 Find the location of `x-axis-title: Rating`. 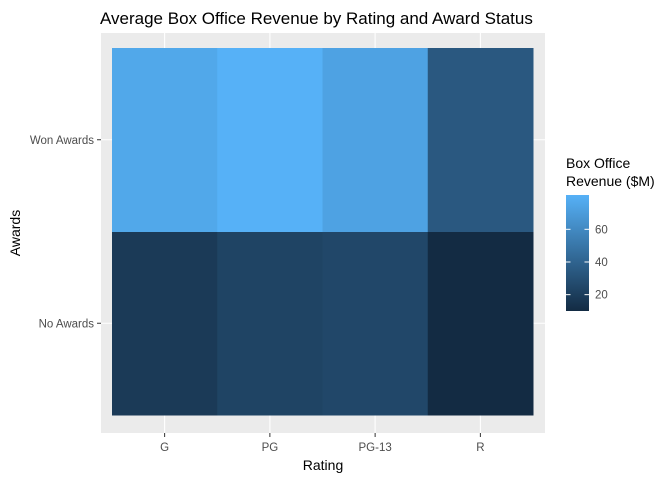

x-axis-title: Rating is located at coordinates (323, 465).